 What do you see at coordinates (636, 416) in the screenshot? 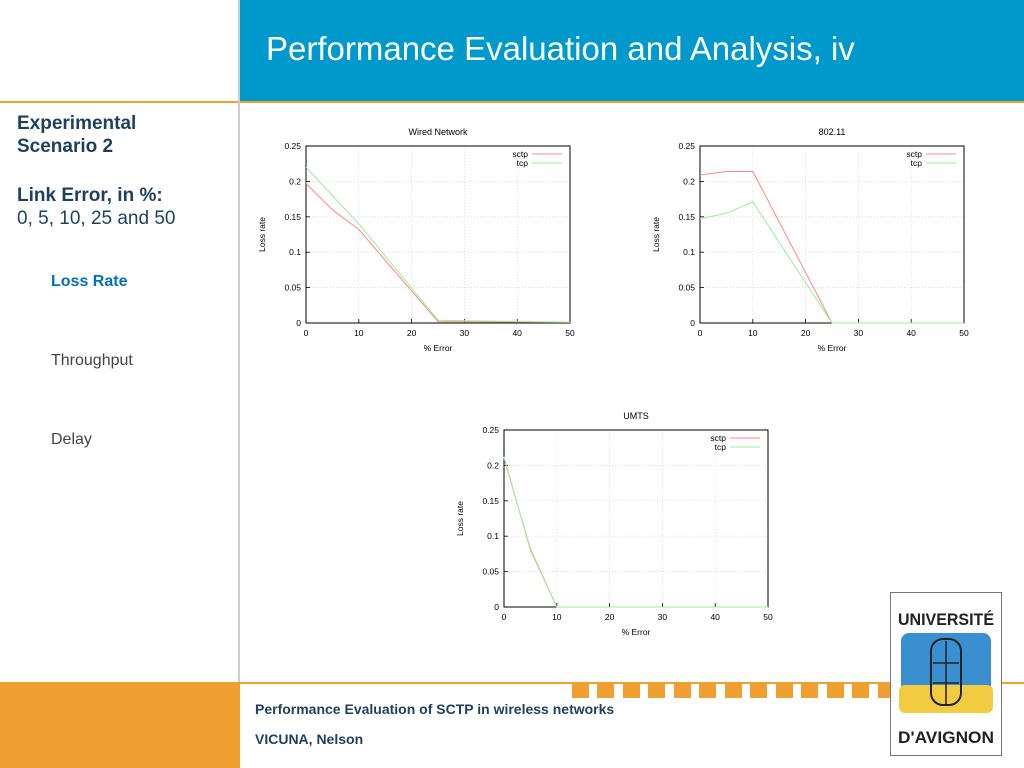
I see `chart-title: UMTS` at bounding box center [636, 416].